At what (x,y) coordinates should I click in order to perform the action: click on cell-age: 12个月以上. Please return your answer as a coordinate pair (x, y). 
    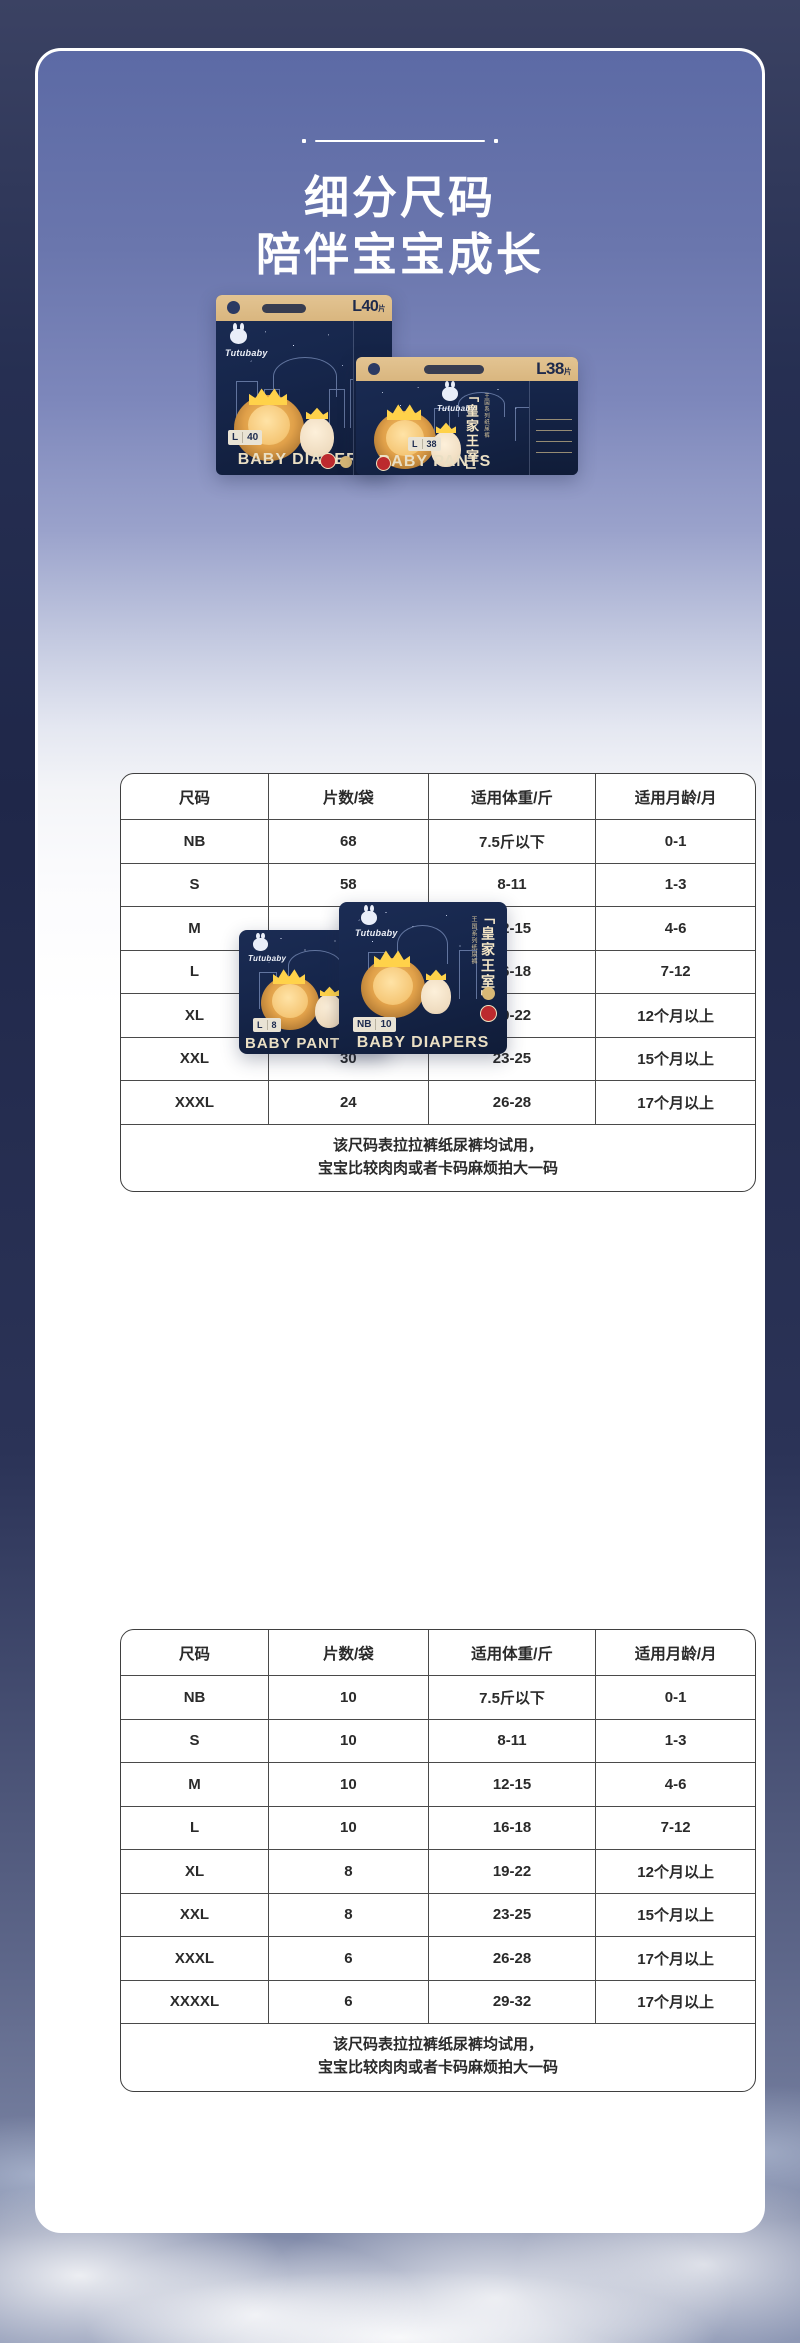
    Looking at the image, I should click on (675, 1016).